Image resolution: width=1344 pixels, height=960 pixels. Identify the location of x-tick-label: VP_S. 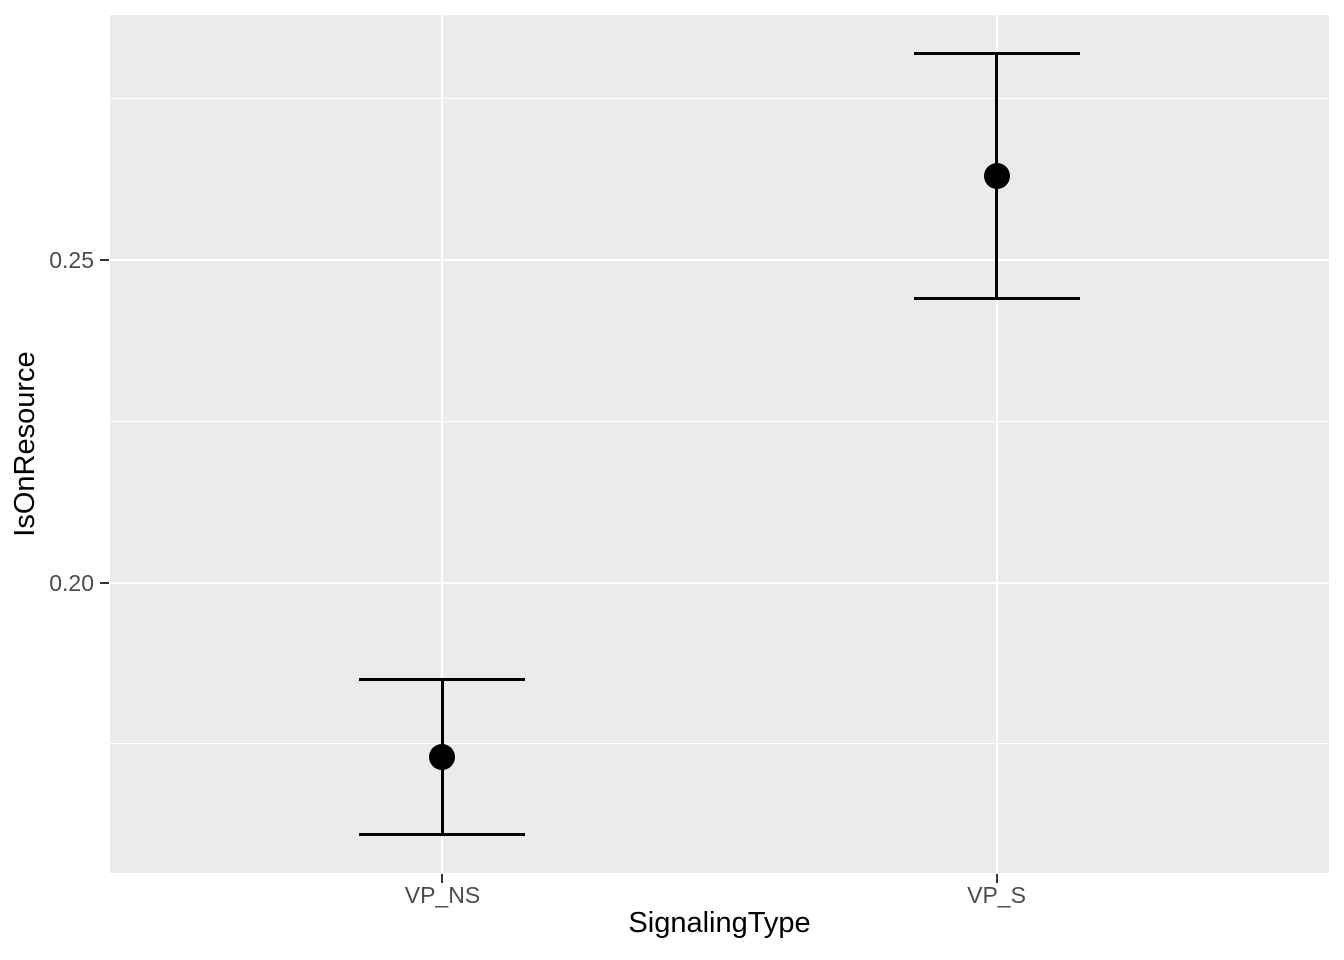
(996, 895).